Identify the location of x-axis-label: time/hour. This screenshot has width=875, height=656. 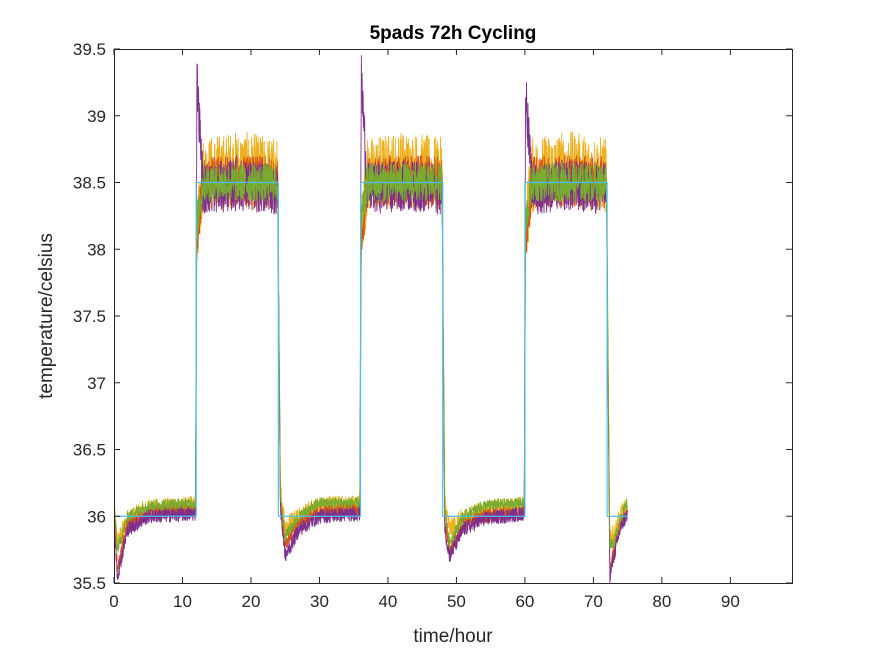
(453, 636).